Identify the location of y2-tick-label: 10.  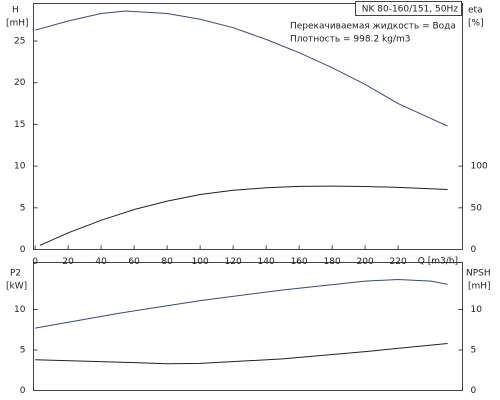
(477, 310).